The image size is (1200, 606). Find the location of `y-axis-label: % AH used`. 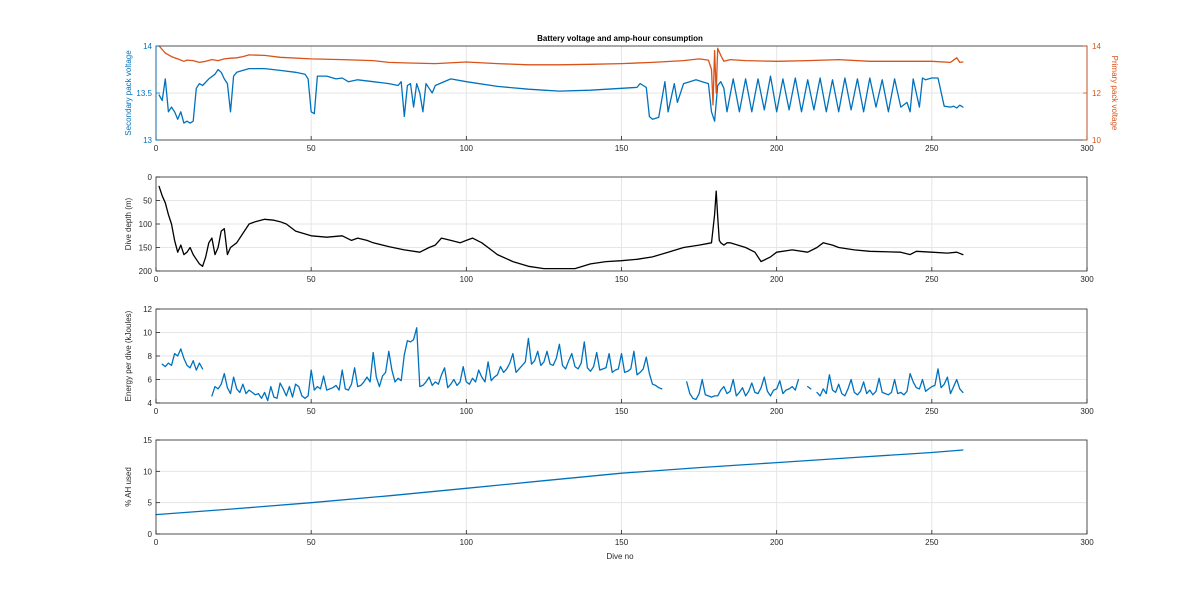

y-axis-label: % AH used is located at coordinates (128, 487).